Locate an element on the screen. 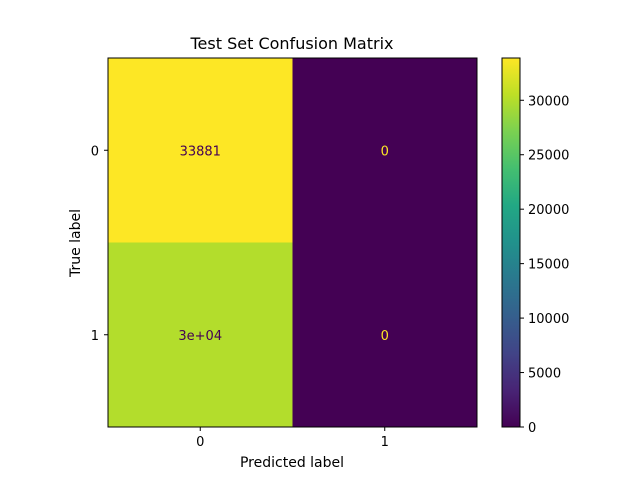  y-axis-ticks: 01 is located at coordinates (99, 244).